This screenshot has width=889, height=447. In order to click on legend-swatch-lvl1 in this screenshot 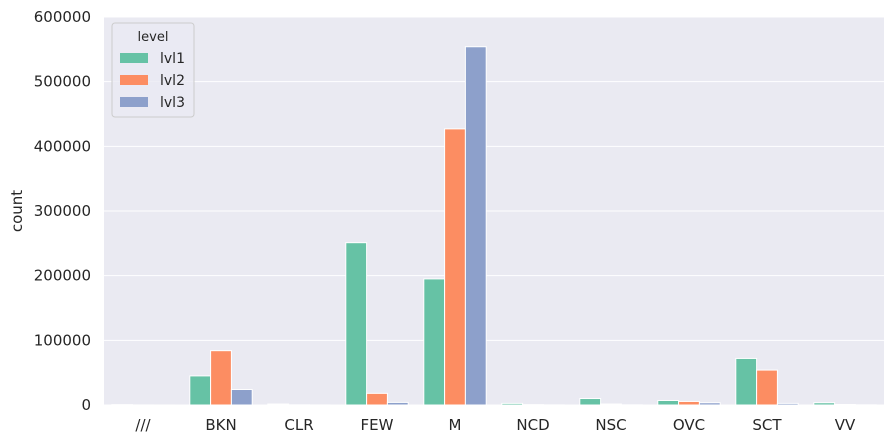, I will do `click(134, 58)`.